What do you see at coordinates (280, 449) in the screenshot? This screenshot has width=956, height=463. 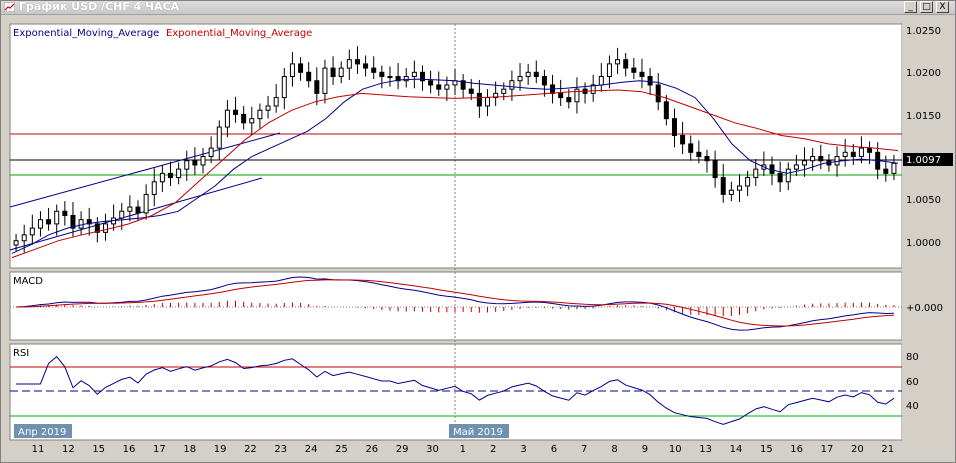 I see `date-tick-label: 23` at bounding box center [280, 449].